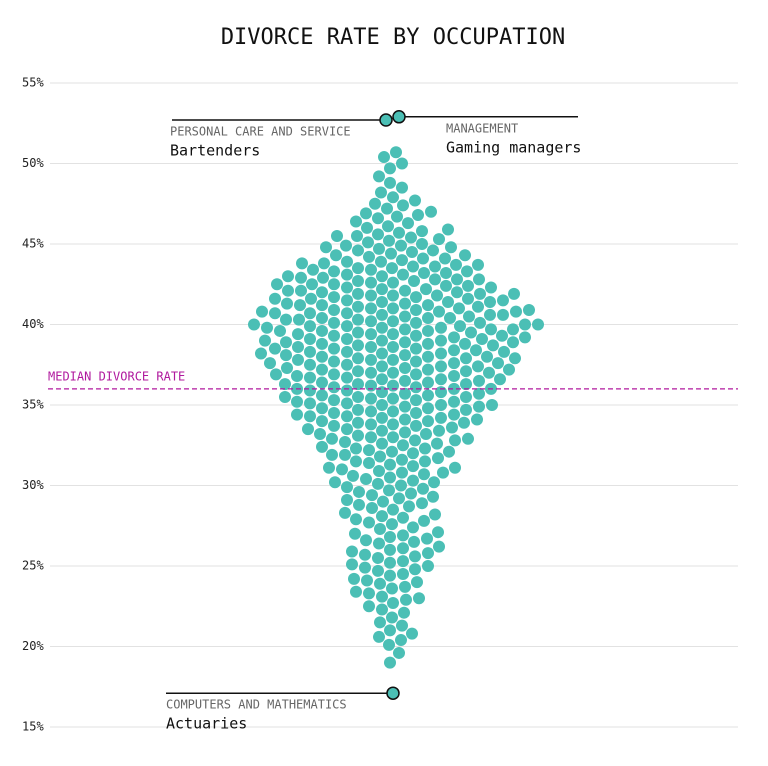  What do you see at coordinates (33, 163) in the screenshot?
I see `y-tick-label: 50%` at bounding box center [33, 163].